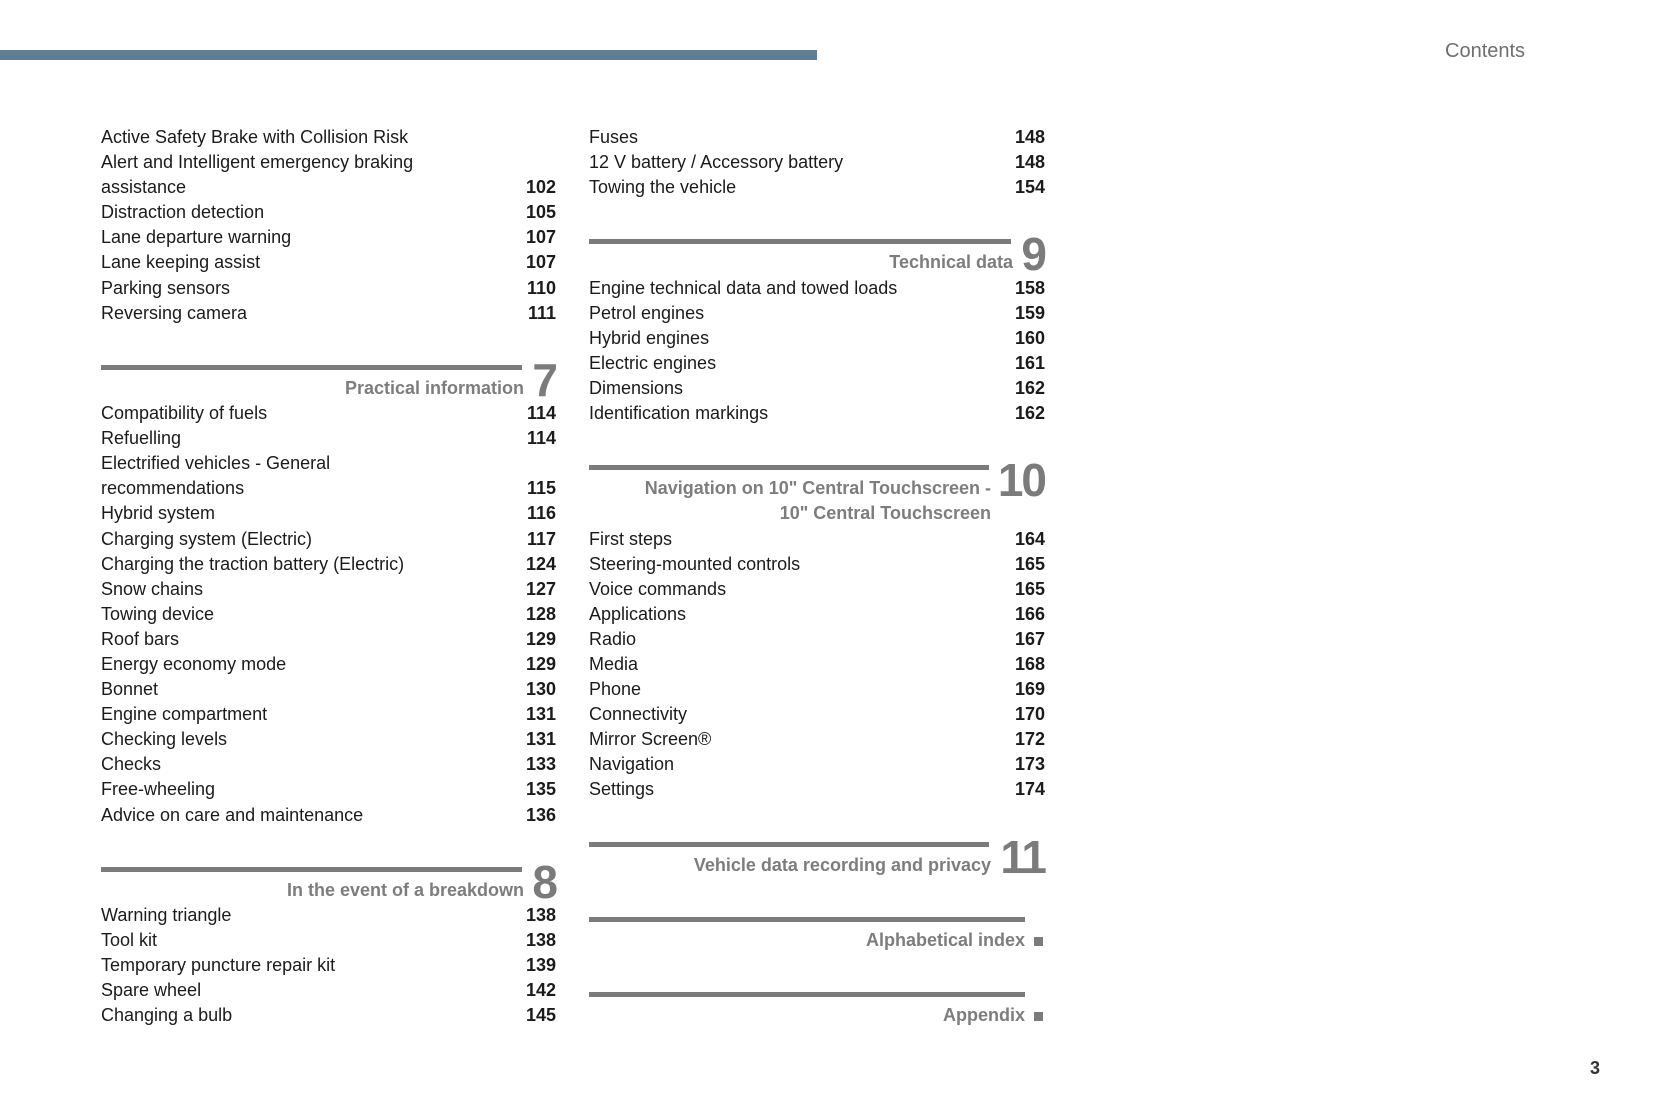 Image resolution: width=1653 pixels, height=1102 pixels. What do you see at coordinates (842, 864) in the screenshot?
I see `section-title-line: Vehicle data recording and privacy` at bounding box center [842, 864].